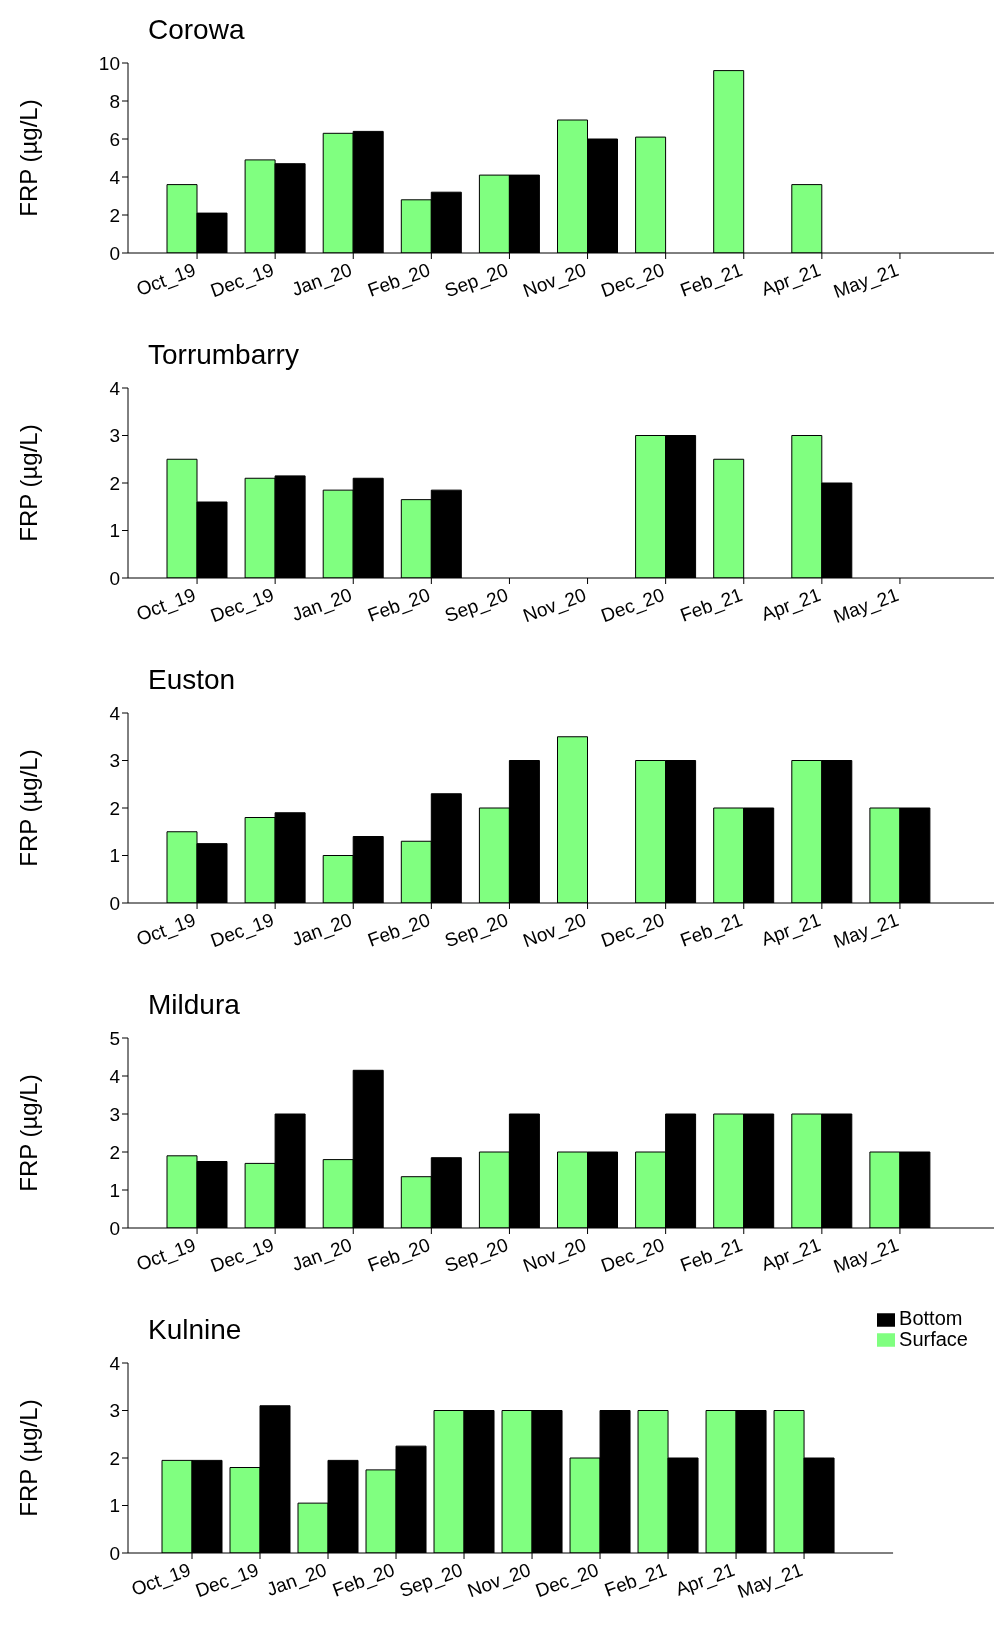  I want to click on y-tick-label: 6, so click(114, 139).